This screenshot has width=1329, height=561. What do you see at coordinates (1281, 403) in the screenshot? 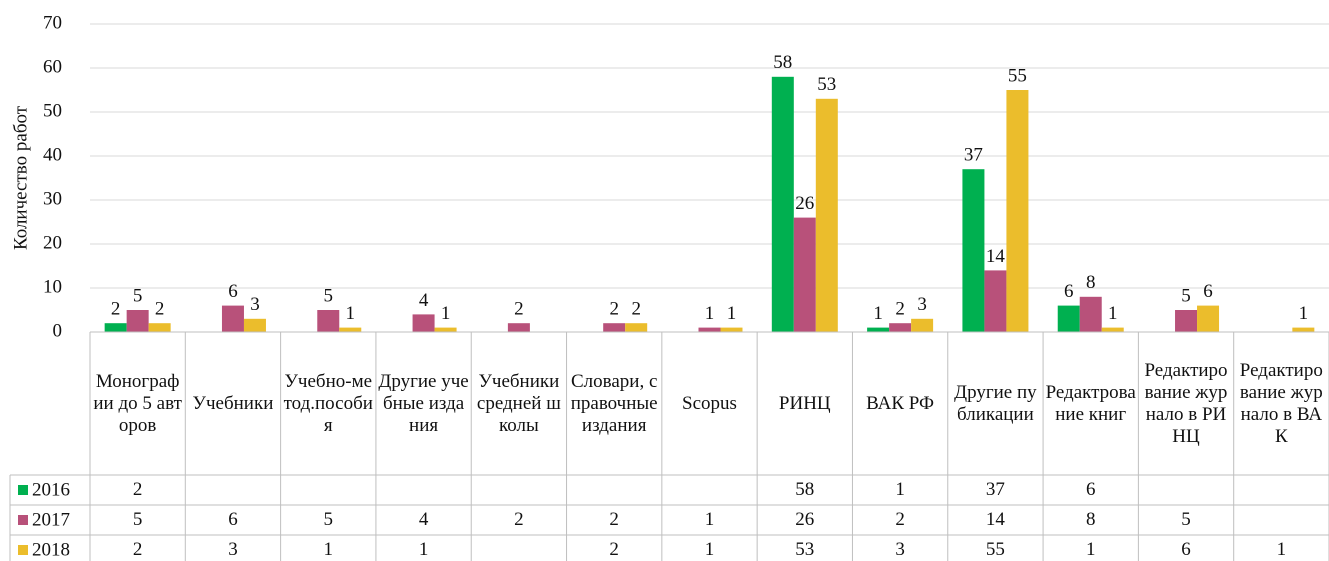
I see `x-tick-label: Редактирование журнало в ВАК` at bounding box center [1281, 403].